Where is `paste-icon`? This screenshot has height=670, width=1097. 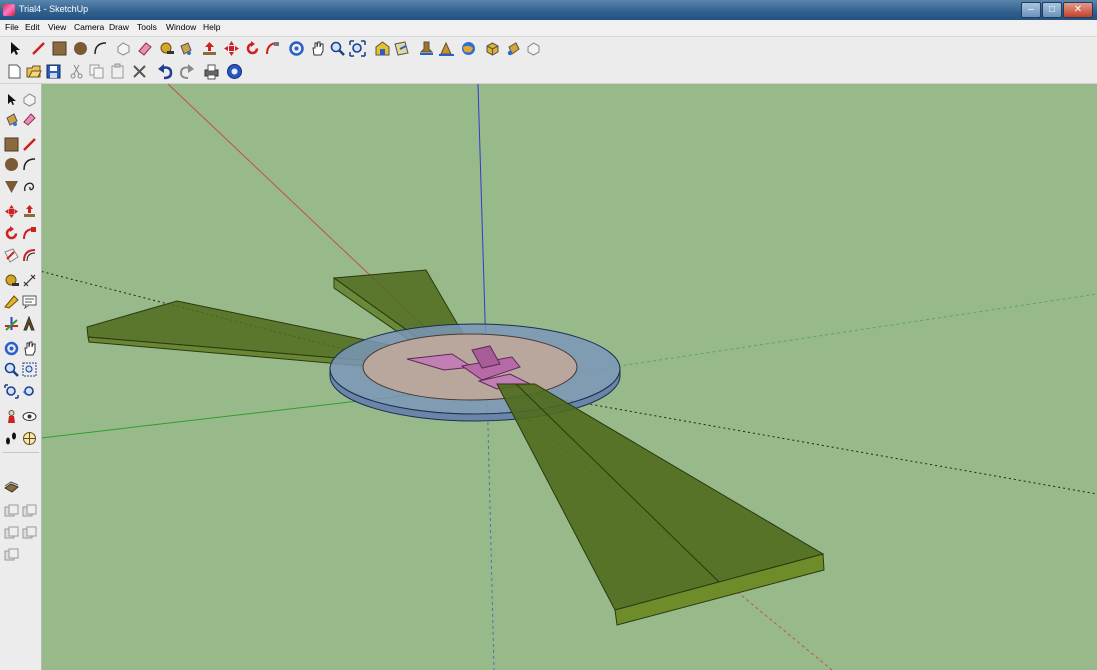
paste-icon is located at coordinates (117, 71).